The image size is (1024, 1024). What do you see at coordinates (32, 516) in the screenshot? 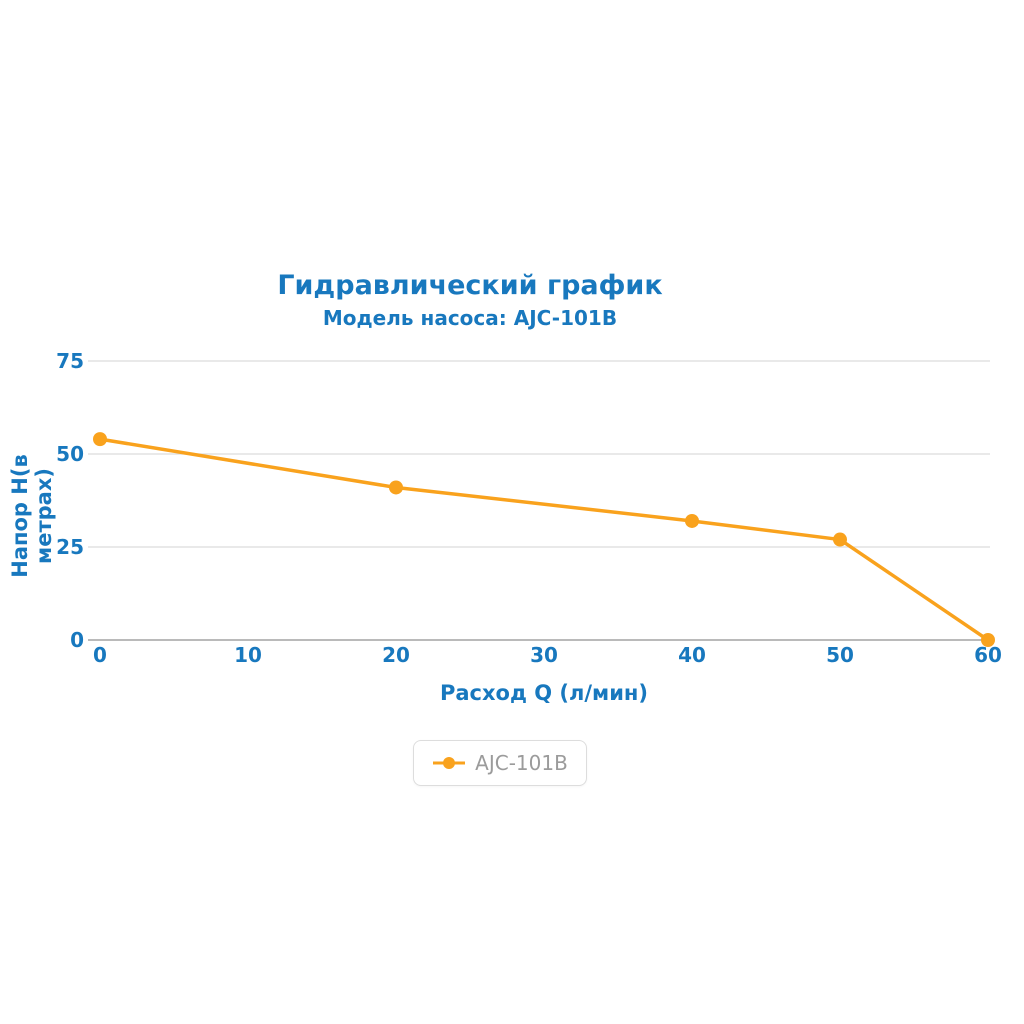
I see `y-axis-label: Напор H(в метрах)` at bounding box center [32, 516].